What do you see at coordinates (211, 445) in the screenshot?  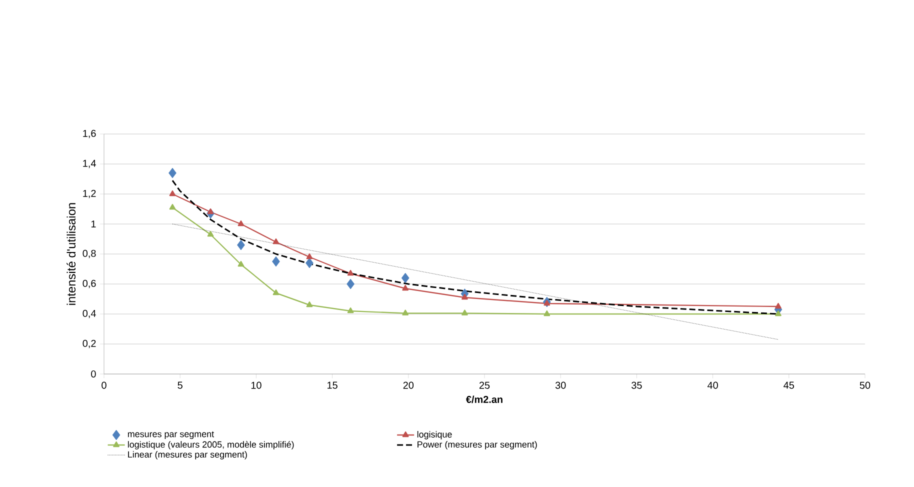 I see `legend-label: logistique (valeurs 2005, modèle simplifié)` at bounding box center [211, 445].